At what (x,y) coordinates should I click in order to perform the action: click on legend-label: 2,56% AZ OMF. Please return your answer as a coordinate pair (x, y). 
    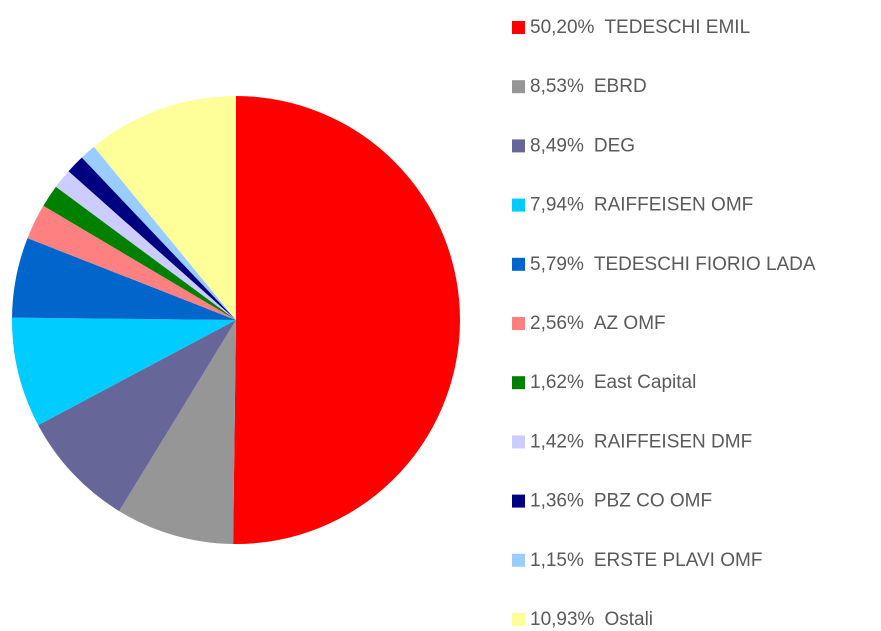
    Looking at the image, I should click on (598, 323).